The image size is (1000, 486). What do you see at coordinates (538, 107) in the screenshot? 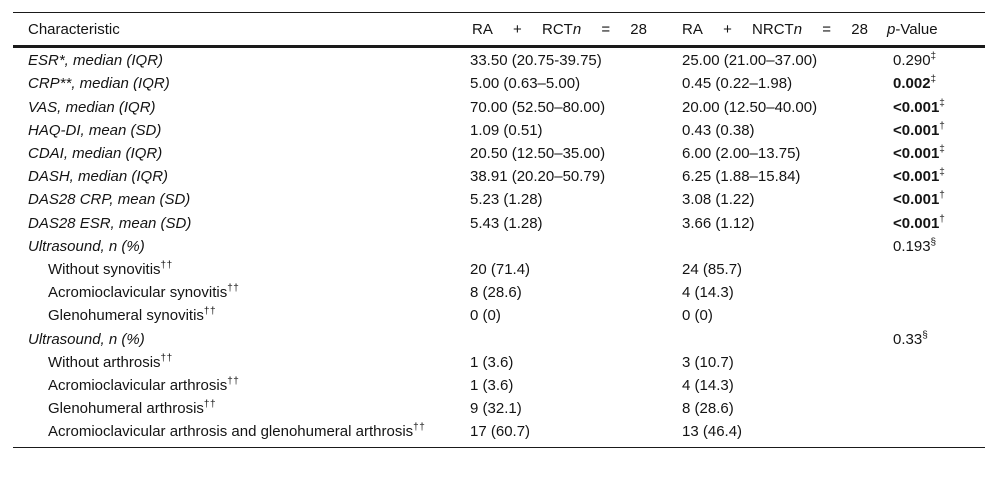
I see `ra-rct-value: 70.00 (52.50–80.00)` at bounding box center [538, 107].